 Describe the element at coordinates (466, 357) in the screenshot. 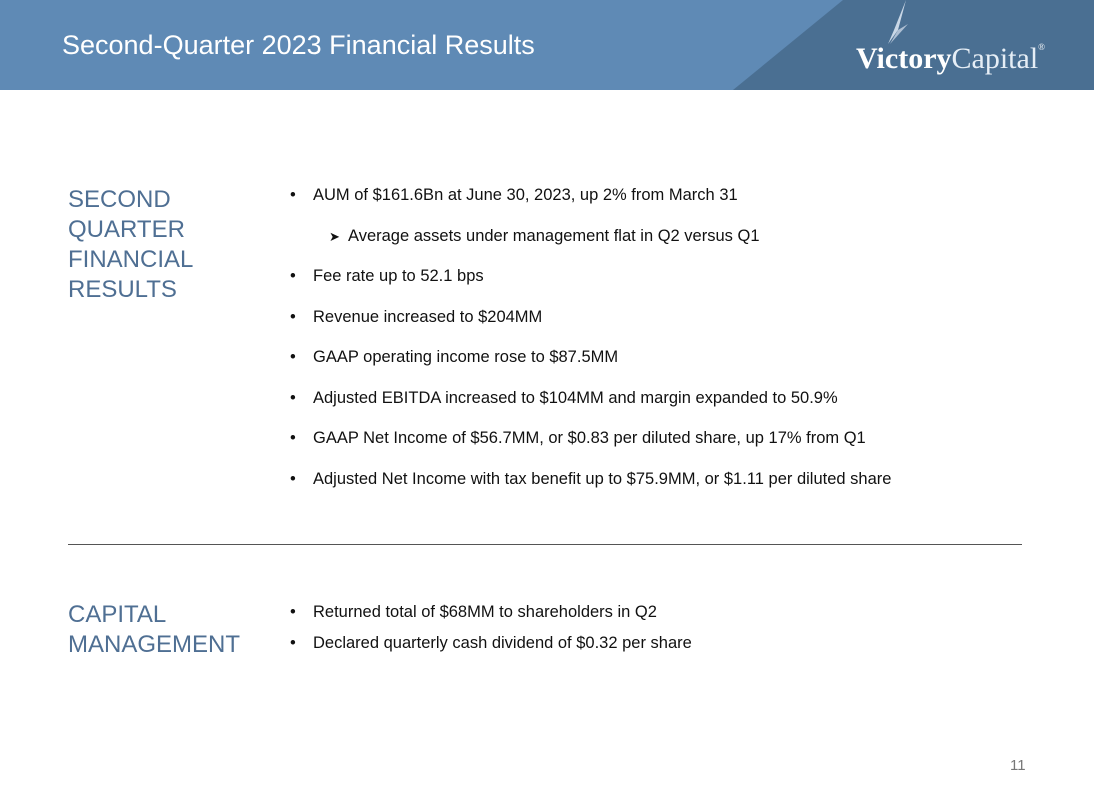

I see `bullet-text: GAAP operating income rose to $87.5MM` at that location.